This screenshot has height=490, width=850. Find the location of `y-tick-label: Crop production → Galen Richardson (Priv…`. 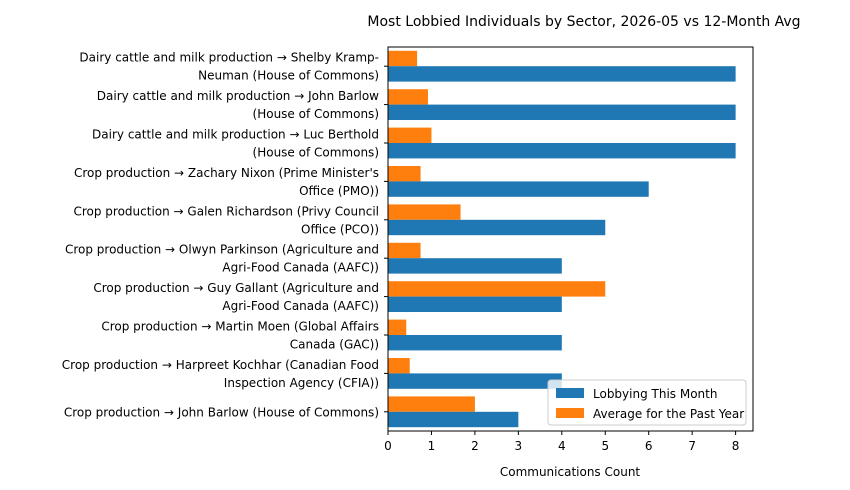

y-tick-label: Crop production → Galen Richardson (Priv… is located at coordinates (226, 211).